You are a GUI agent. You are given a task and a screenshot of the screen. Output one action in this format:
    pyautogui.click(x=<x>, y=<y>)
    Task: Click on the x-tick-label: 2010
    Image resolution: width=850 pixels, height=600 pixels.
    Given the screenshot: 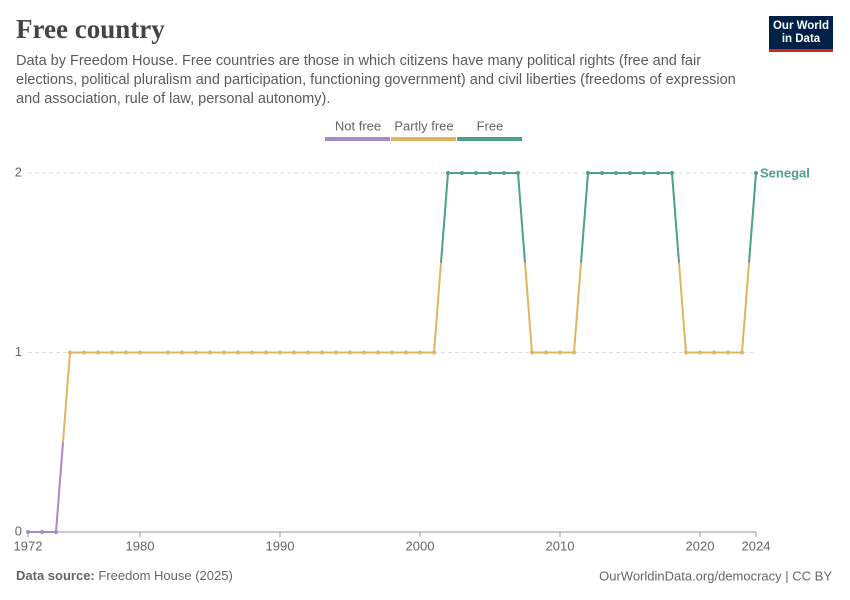 What is the action you would take?
    pyautogui.click(x=560, y=545)
    